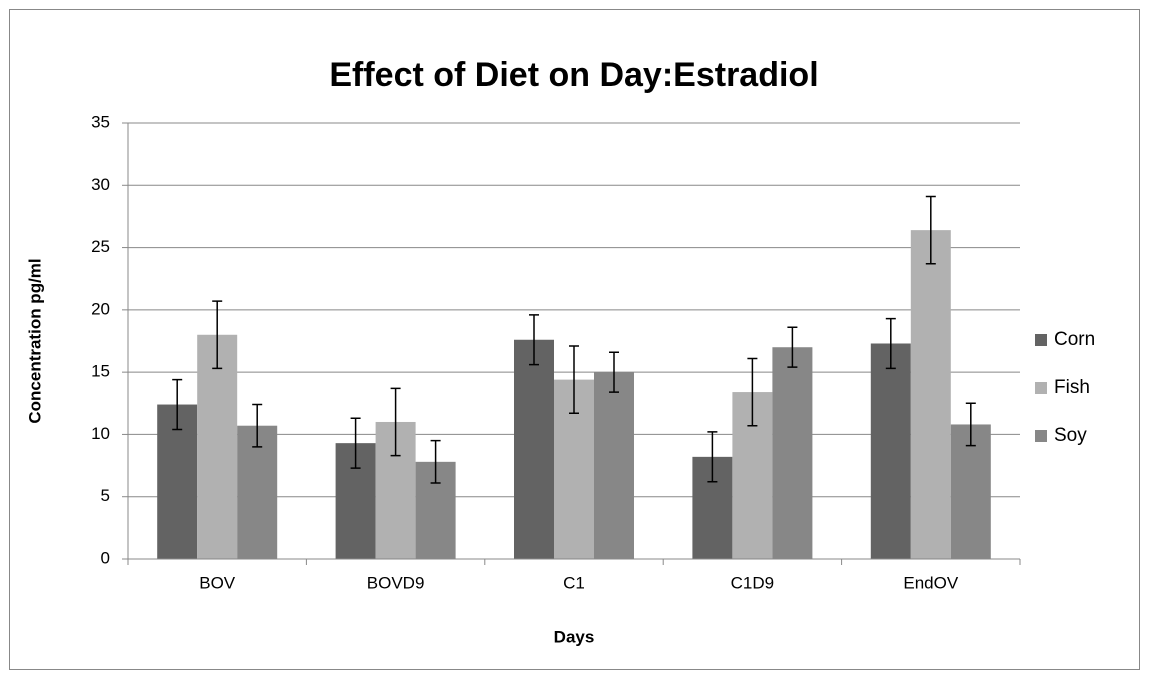 The image size is (1151, 679). What do you see at coordinates (1072, 387) in the screenshot?
I see `legend-label: Fish` at bounding box center [1072, 387].